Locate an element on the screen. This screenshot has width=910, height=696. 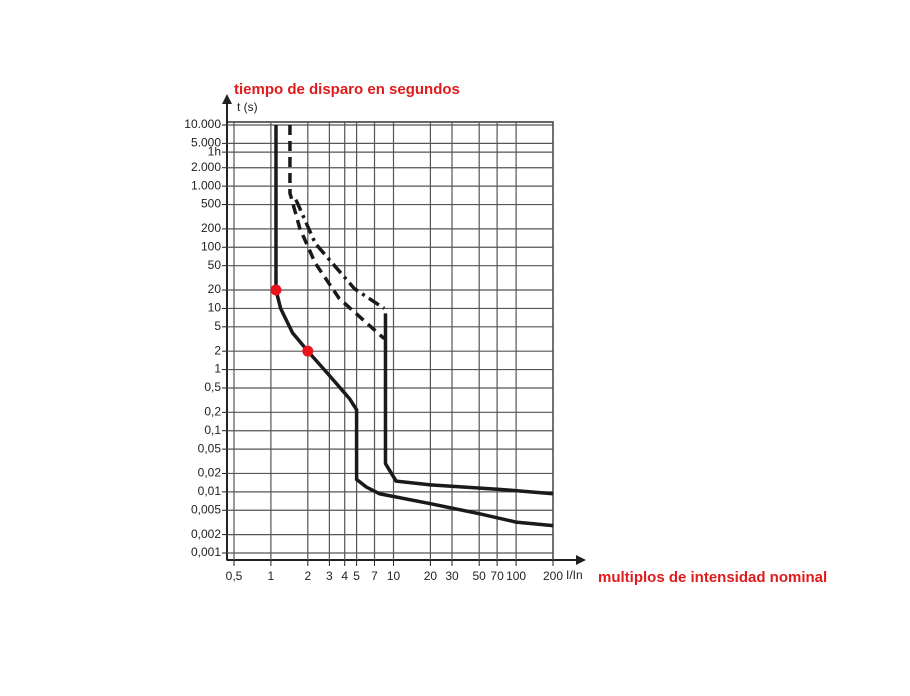
x-tick-label: 1 is located at coordinates (271, 576).